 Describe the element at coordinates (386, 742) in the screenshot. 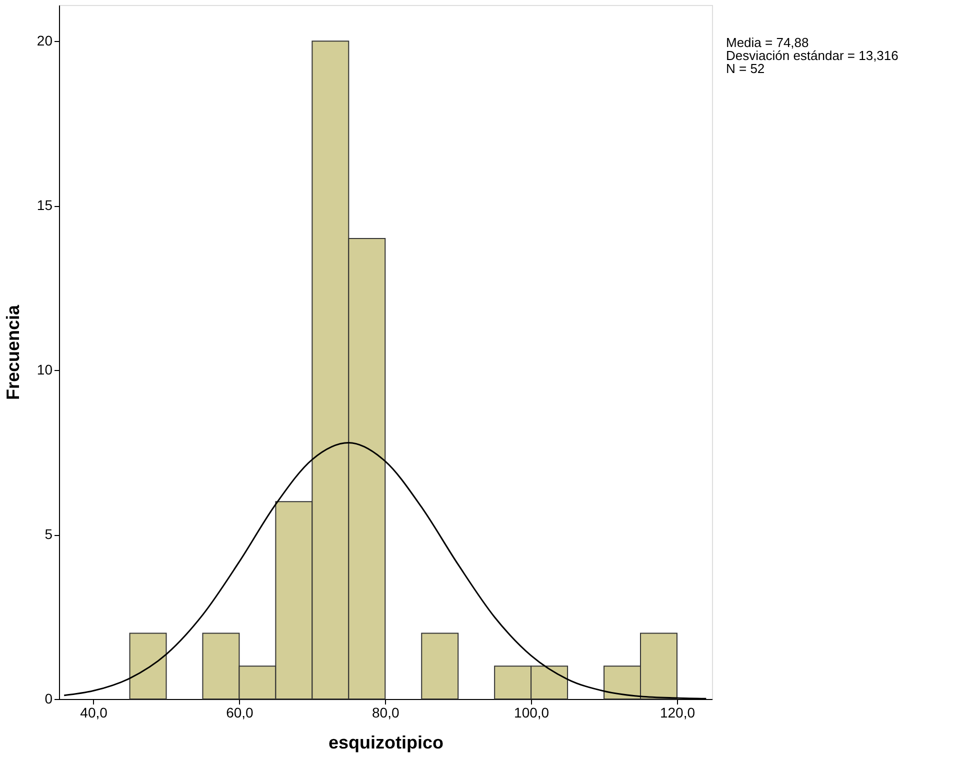

I see `x-axis-title: esquizotipico` at that location.